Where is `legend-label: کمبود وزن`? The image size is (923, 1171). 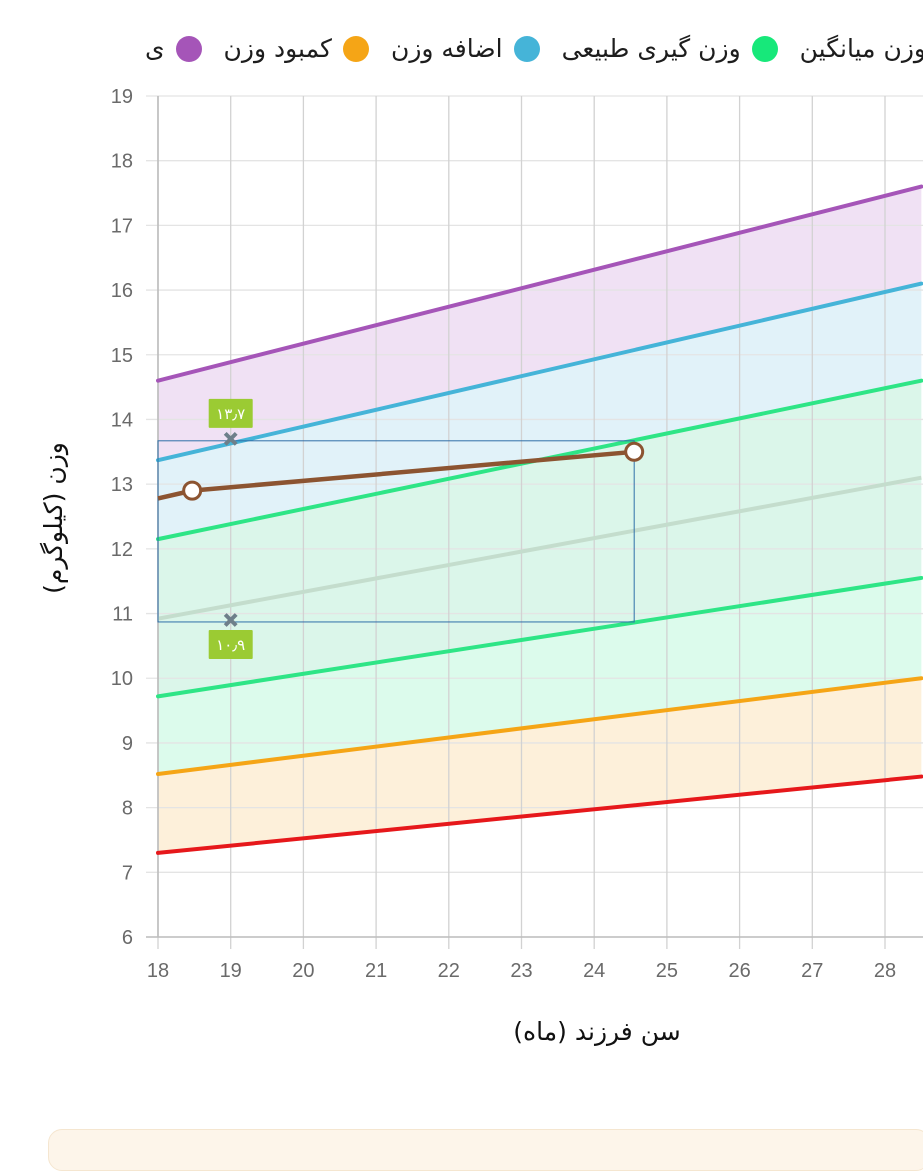
legend-label: کمبود وزن is located at coordinates (277, 48).